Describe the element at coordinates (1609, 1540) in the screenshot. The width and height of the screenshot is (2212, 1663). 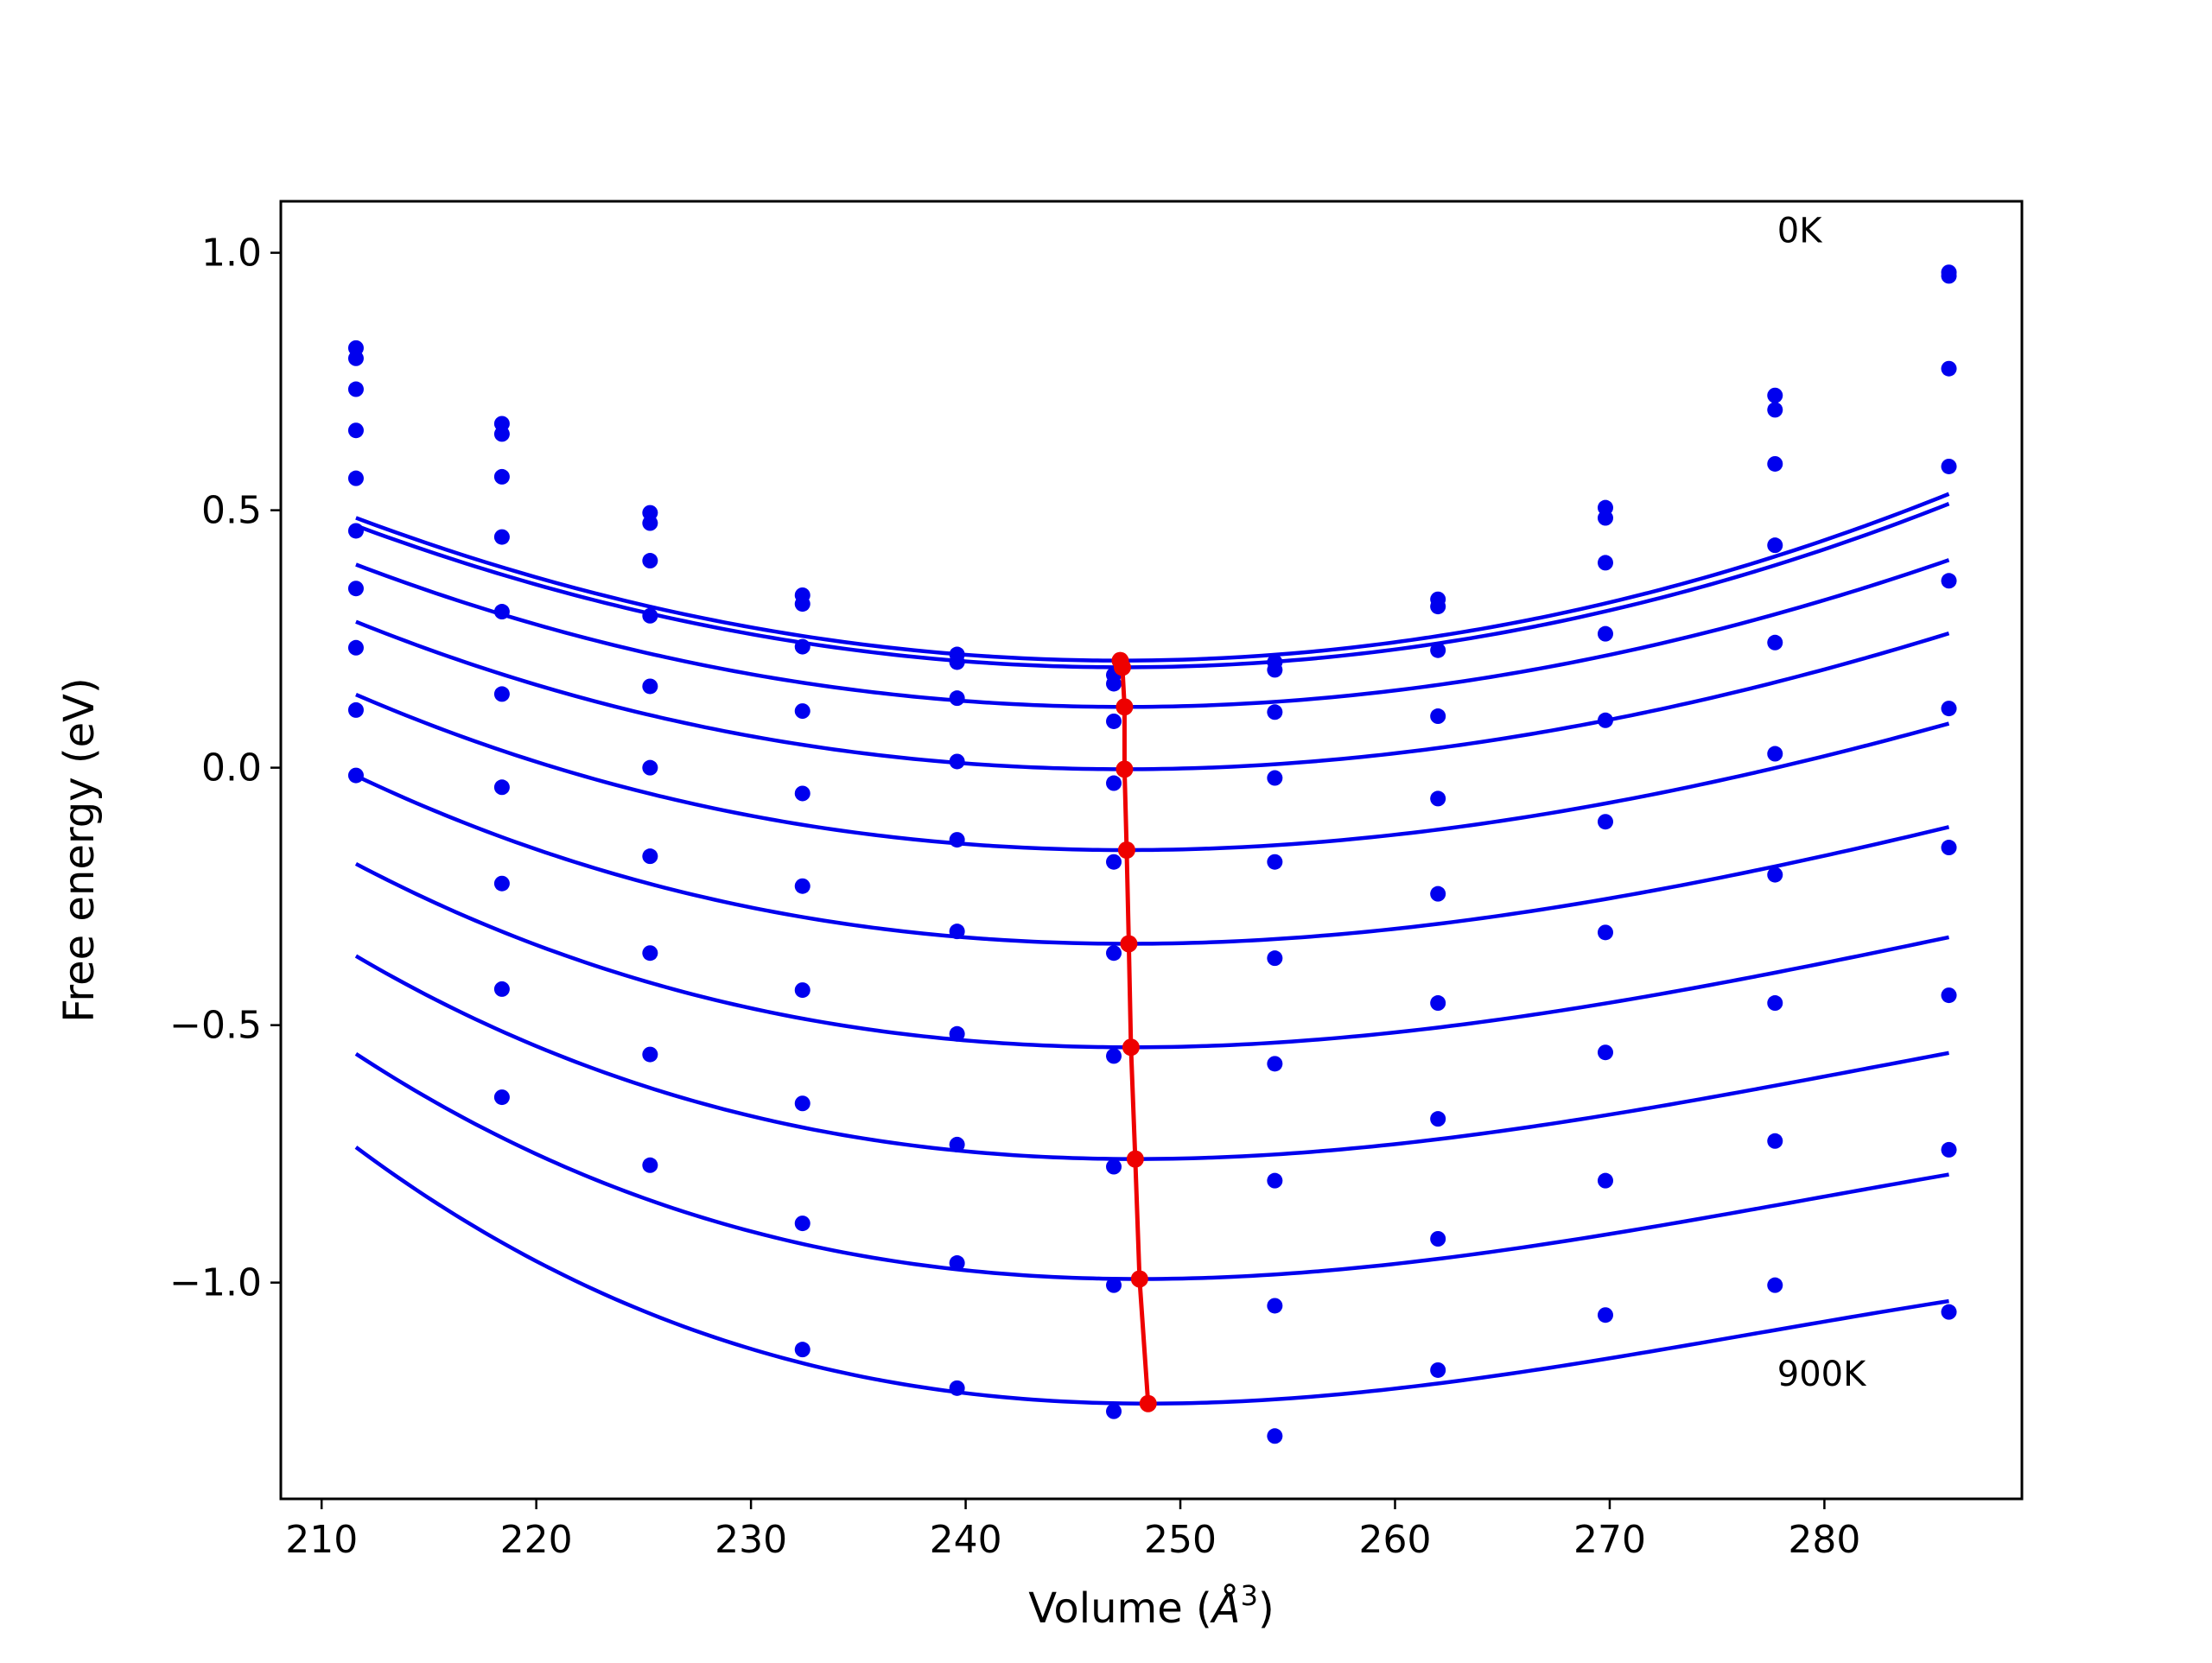
I see `x-tick-label-6: 270` at that location.